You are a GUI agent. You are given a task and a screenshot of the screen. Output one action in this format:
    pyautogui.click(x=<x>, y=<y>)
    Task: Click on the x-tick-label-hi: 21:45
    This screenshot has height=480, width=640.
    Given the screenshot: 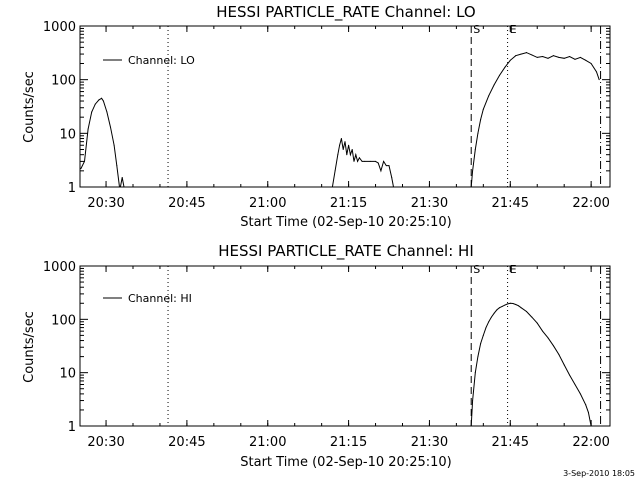 What is the action you would take?
    pyautogui.click(x=510, y=442)
    